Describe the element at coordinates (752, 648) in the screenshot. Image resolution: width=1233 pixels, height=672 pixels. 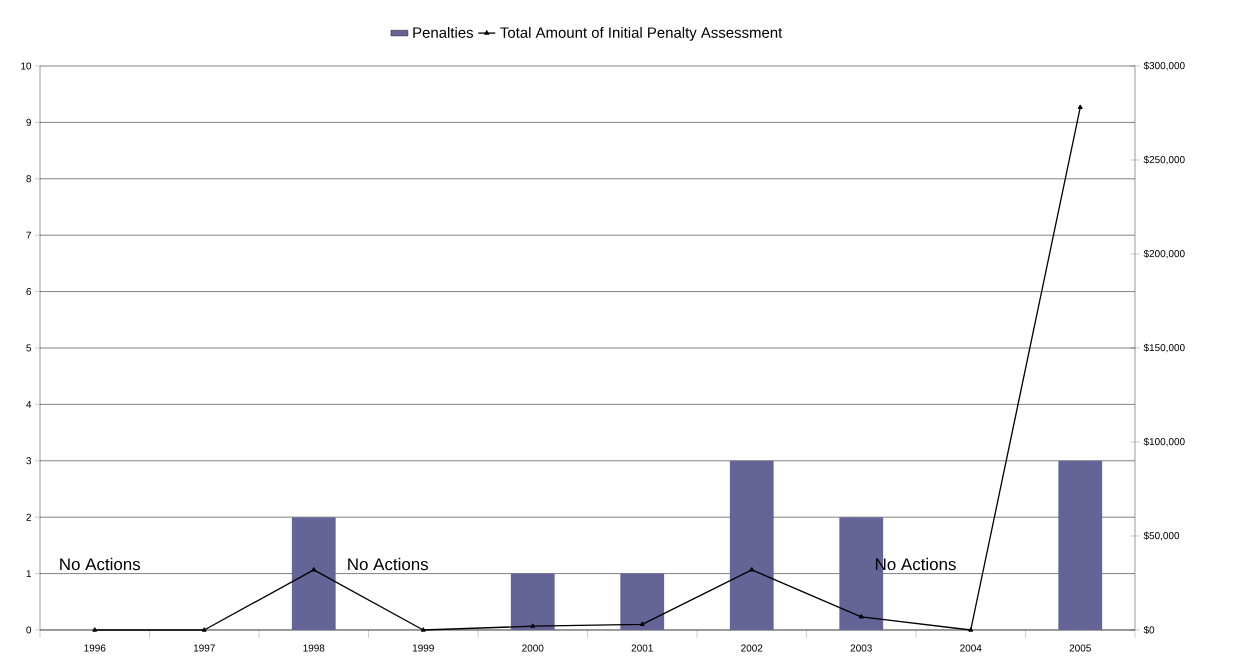
I see `x-tick-label: 2002` at that location.